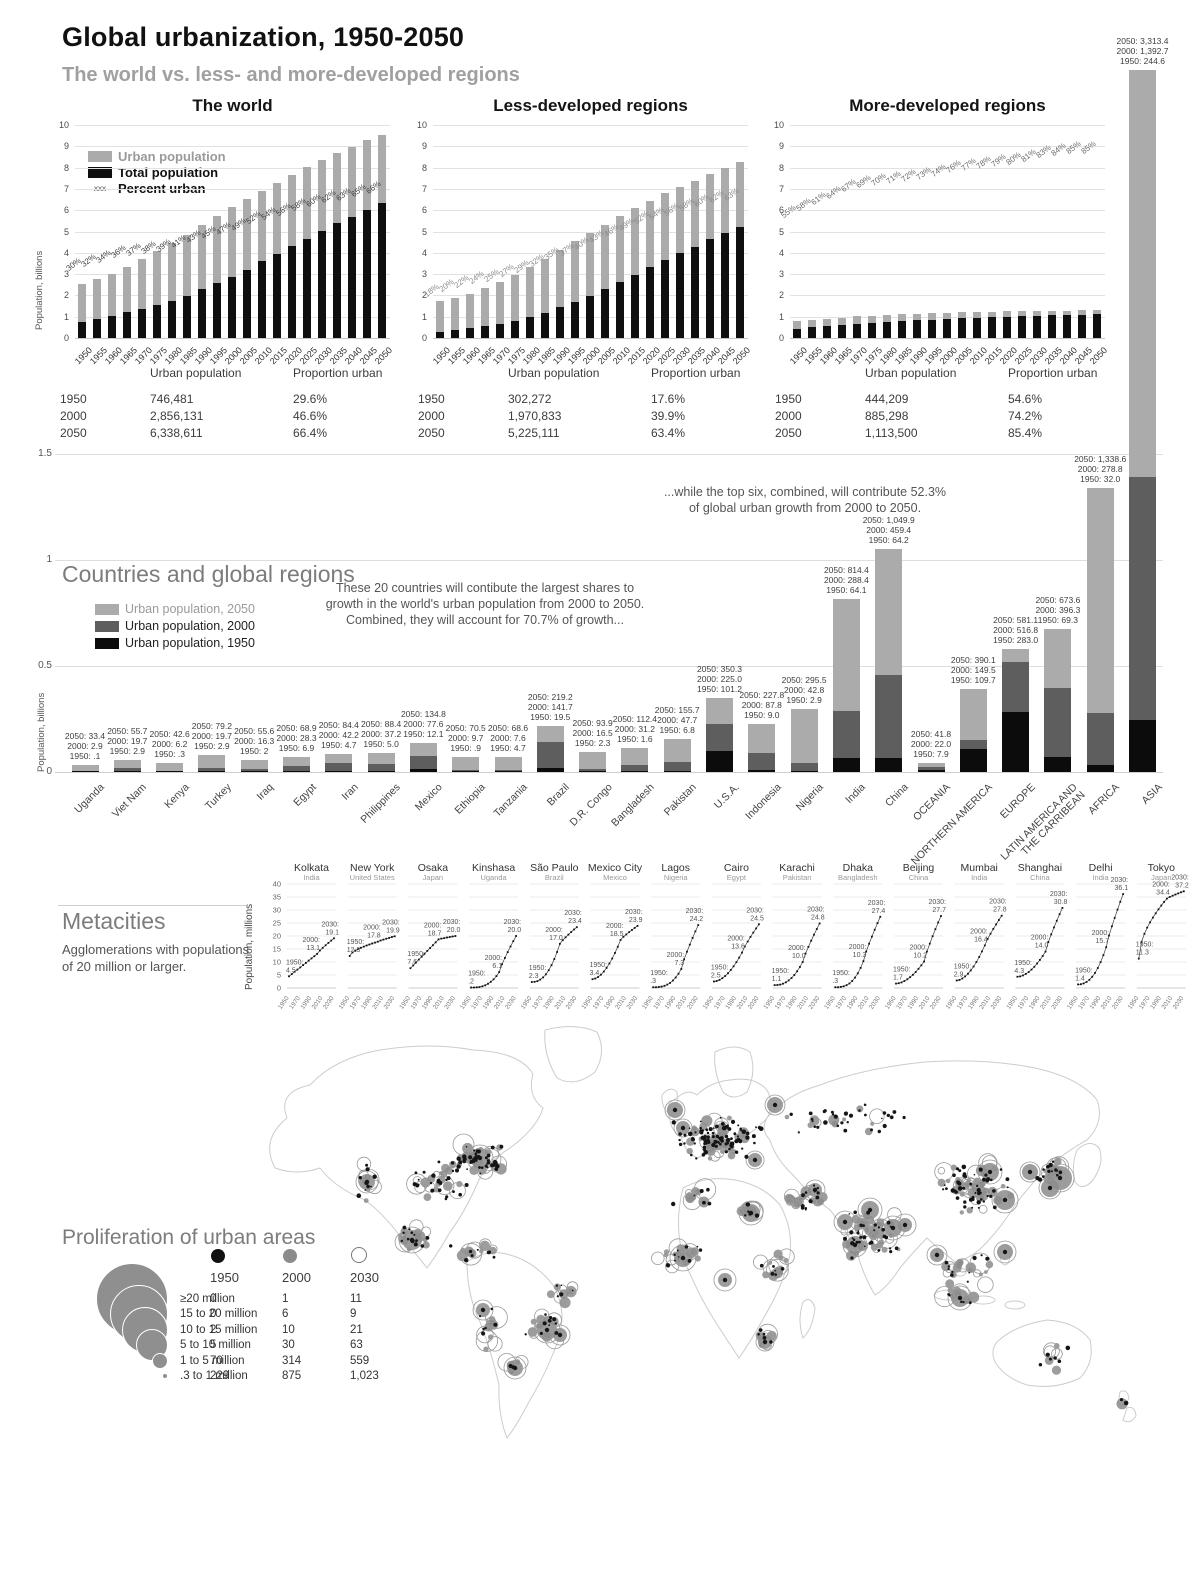  I want to click on legend-size-label: 10 to 15 million, so click(219, 1329).